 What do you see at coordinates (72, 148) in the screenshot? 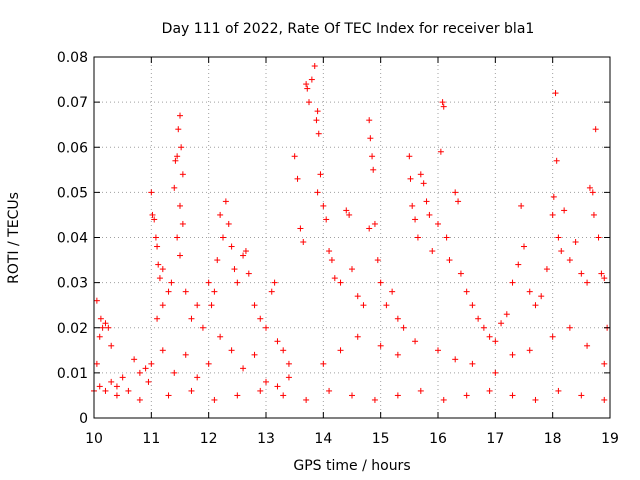
I see `y-tick-label: 0.06` at bounding box center [72, 148].